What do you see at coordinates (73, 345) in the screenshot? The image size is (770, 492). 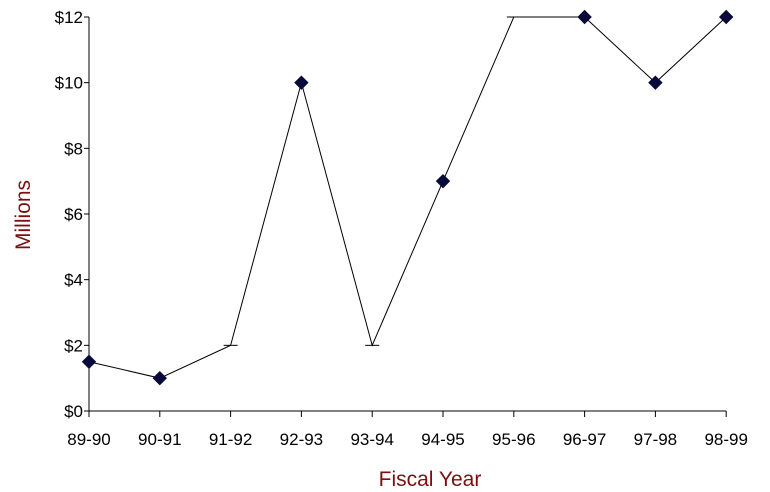 I see `y-tick-label: $2` at bounding box center [73, 345].